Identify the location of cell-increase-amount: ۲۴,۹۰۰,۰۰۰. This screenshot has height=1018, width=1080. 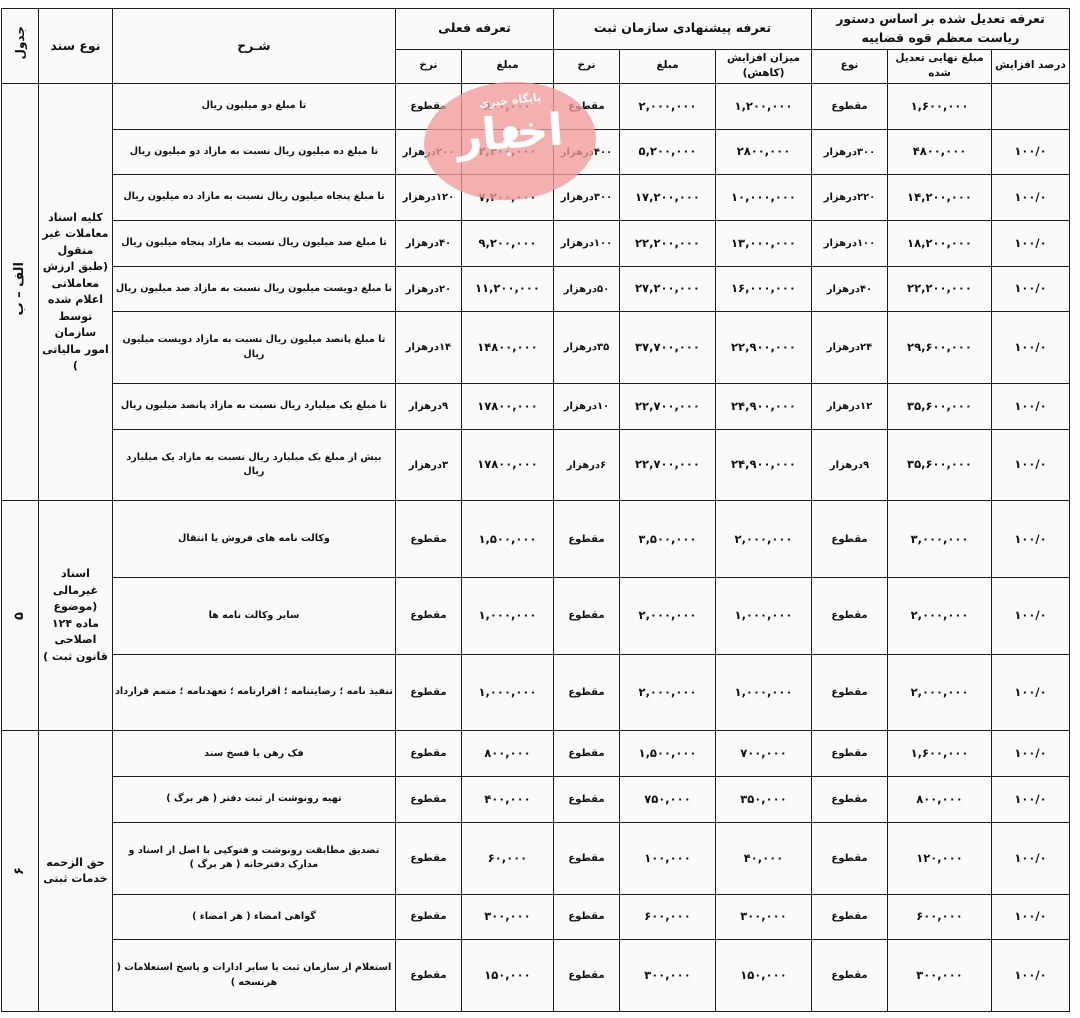
(763, 406).